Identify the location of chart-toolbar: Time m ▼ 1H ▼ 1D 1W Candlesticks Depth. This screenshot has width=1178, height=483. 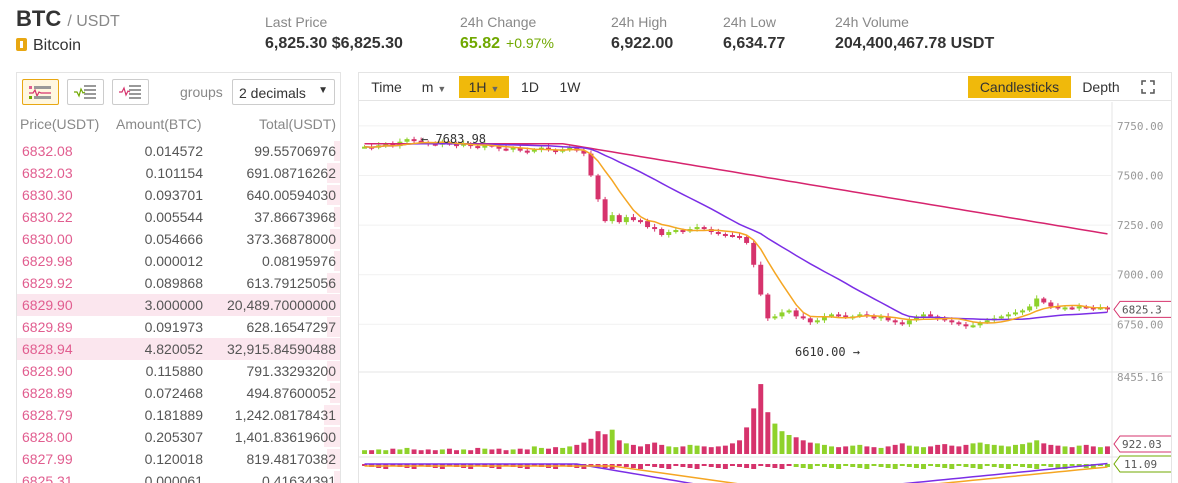
(765, 87).